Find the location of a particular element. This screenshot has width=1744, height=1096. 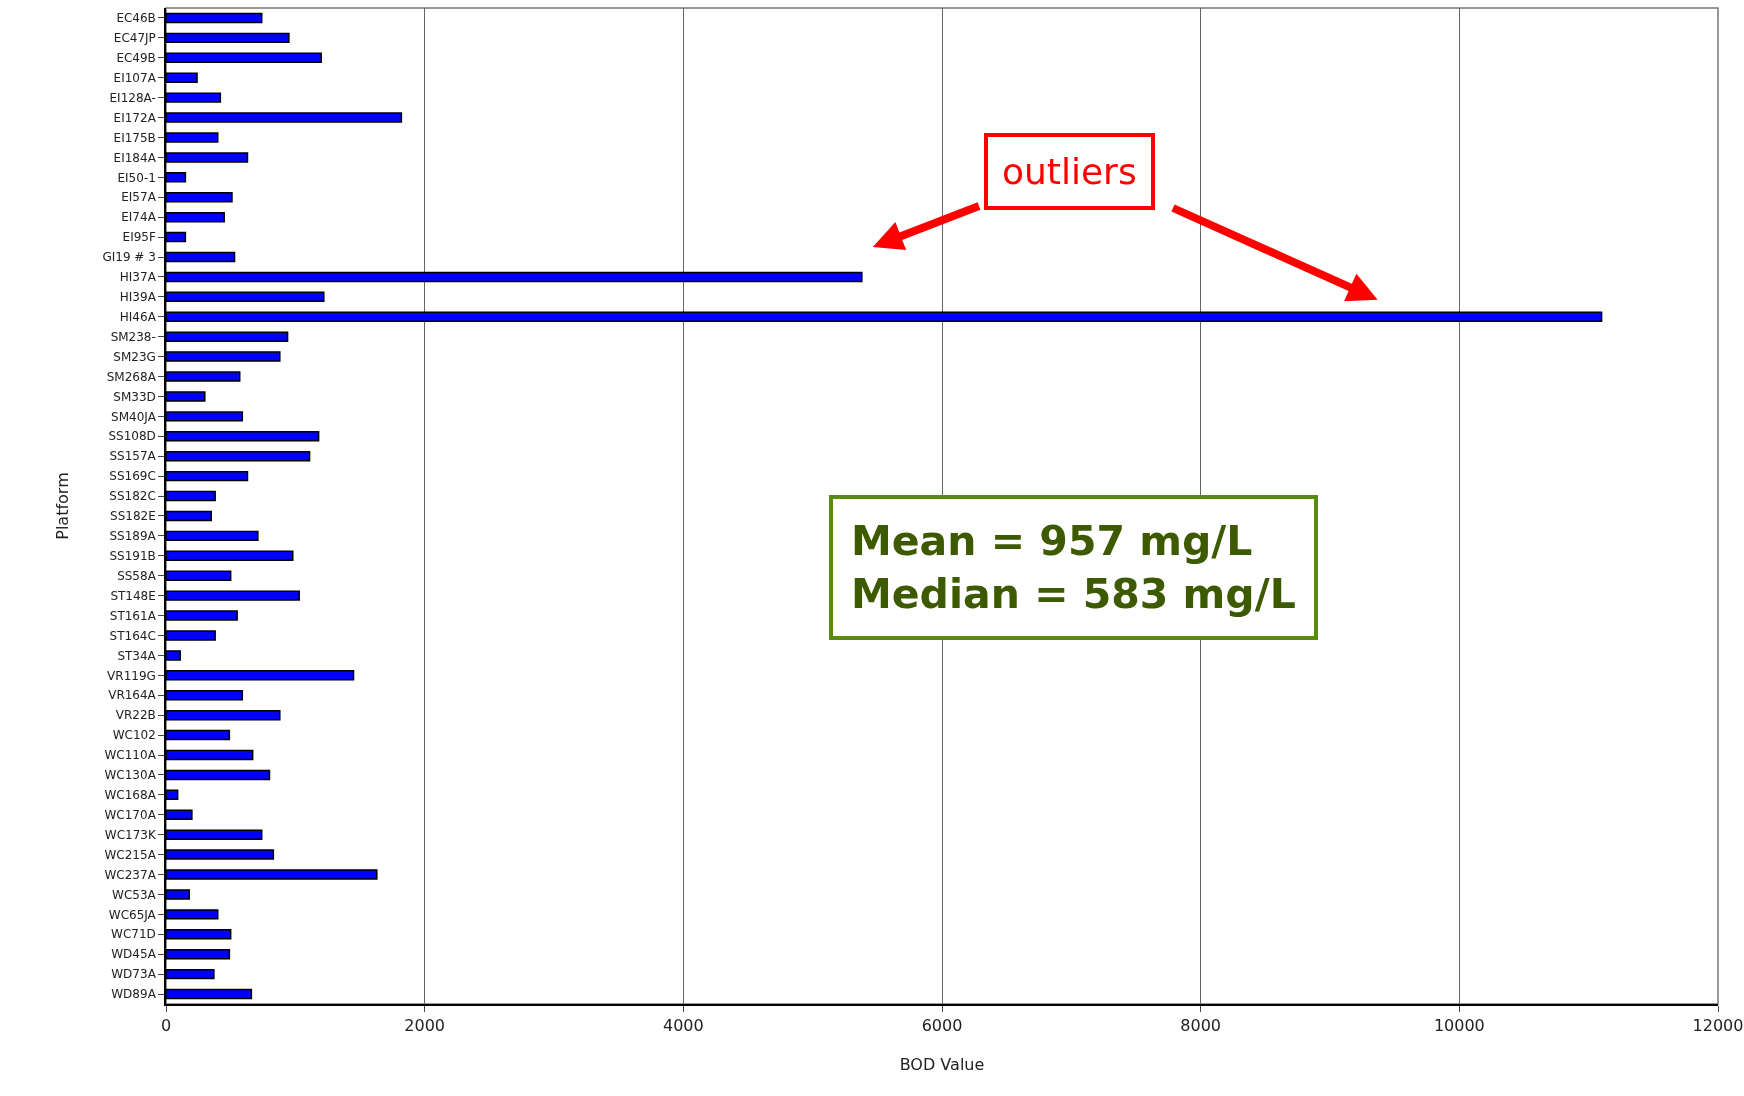

y-tick-label: ST161A is located at coordinates (133, 615).